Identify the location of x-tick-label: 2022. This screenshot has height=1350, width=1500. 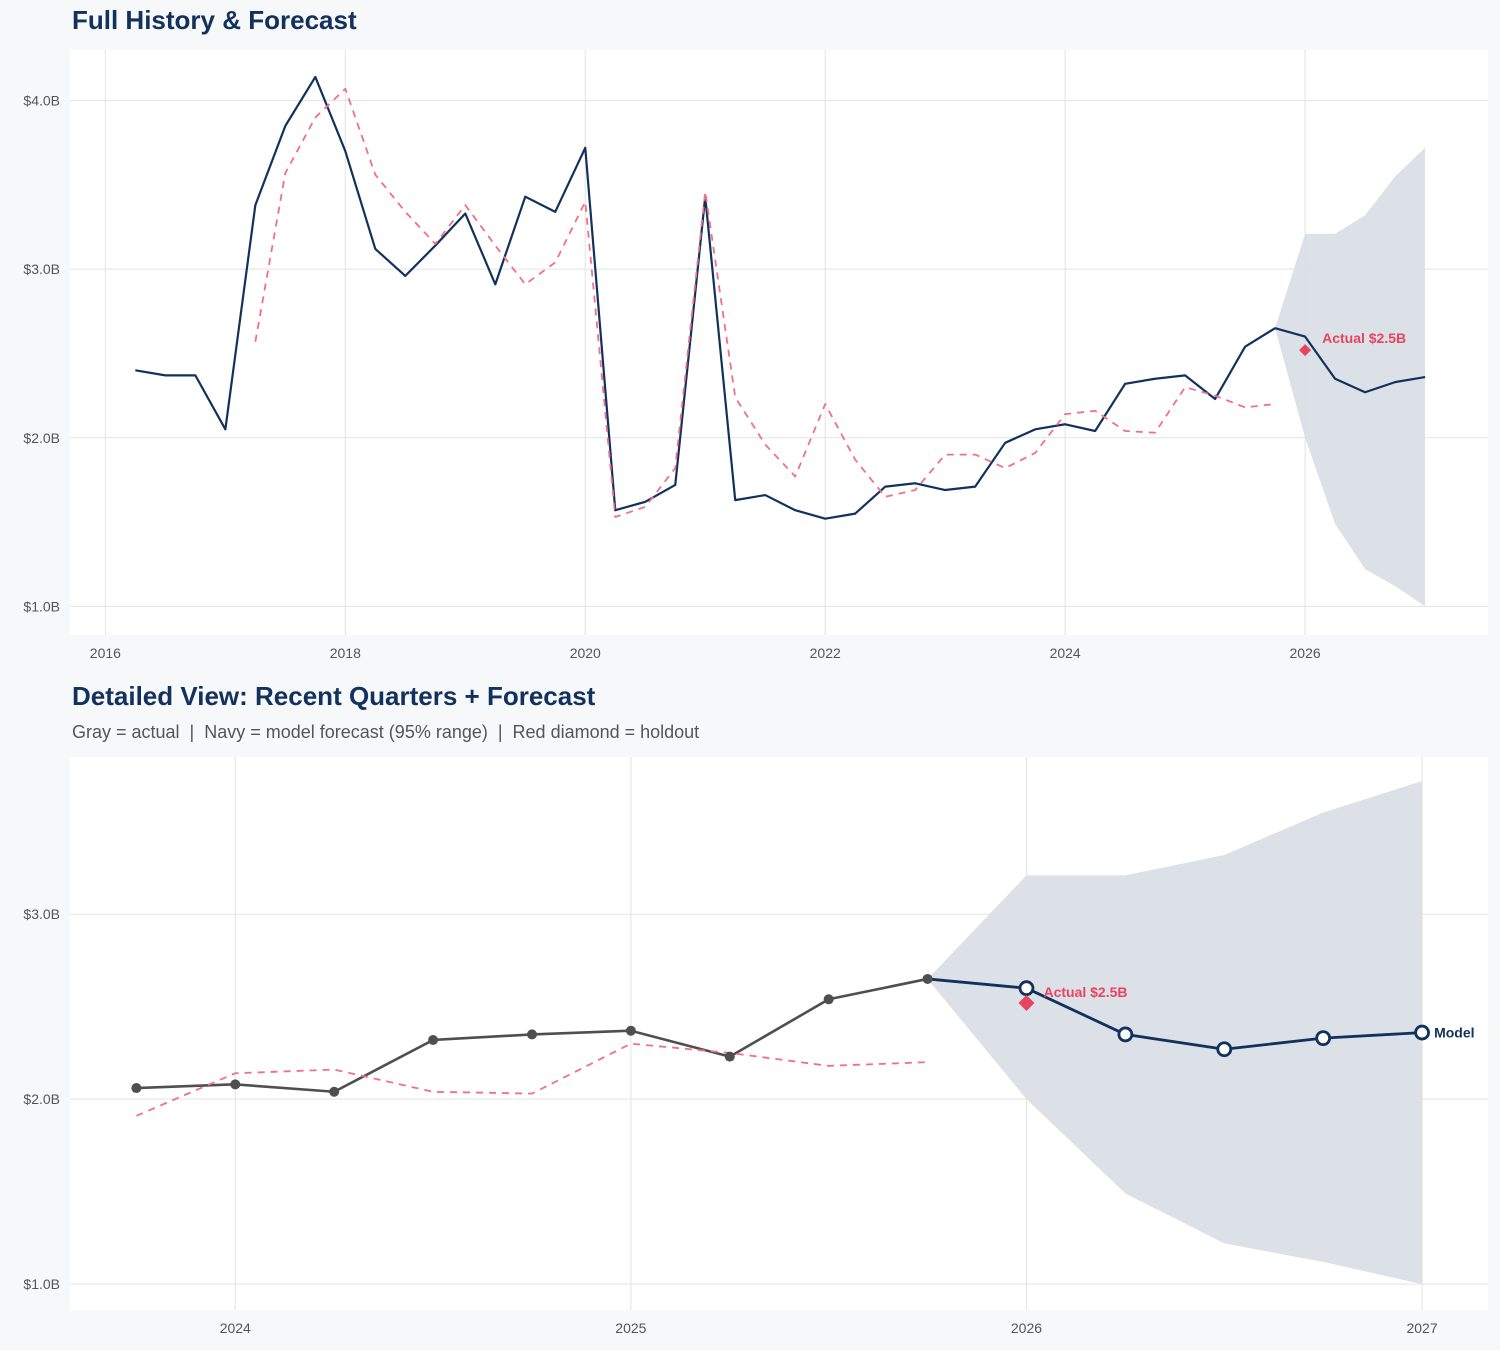
(825, 653).